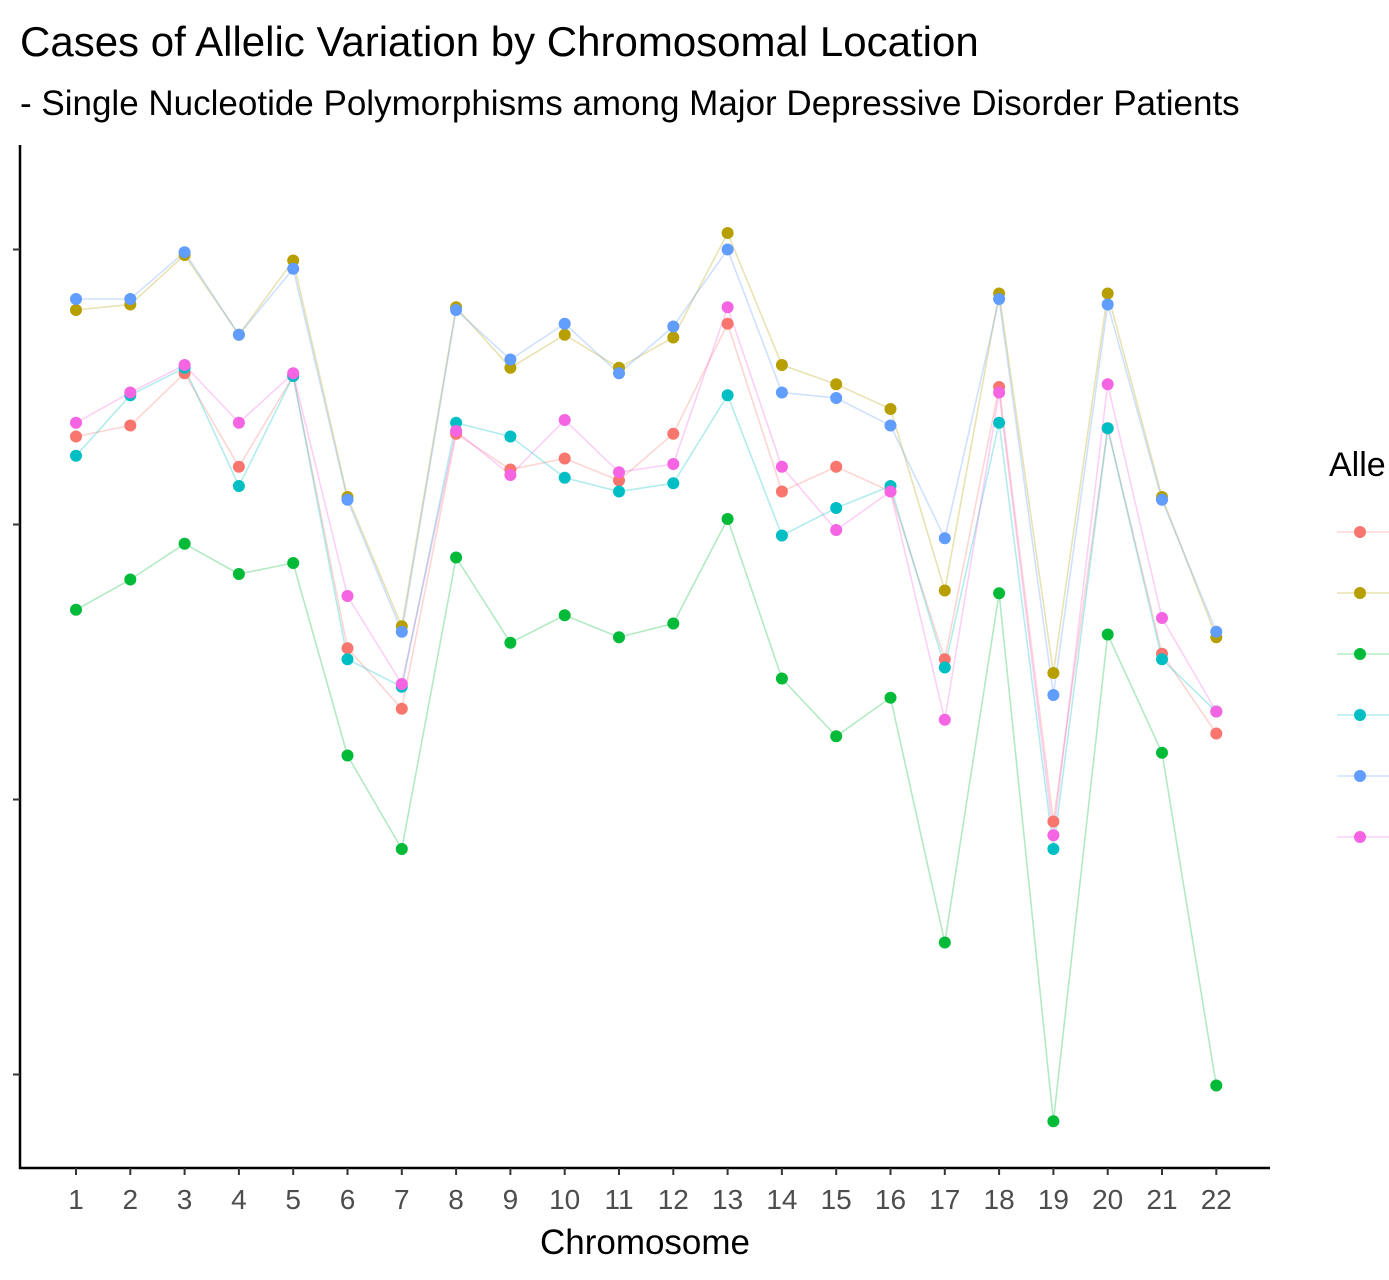  What do you see at coordinates (781, 1199) in the screenshot?
I see `x-tick-label: 14` at bounding box center [781, 1199].